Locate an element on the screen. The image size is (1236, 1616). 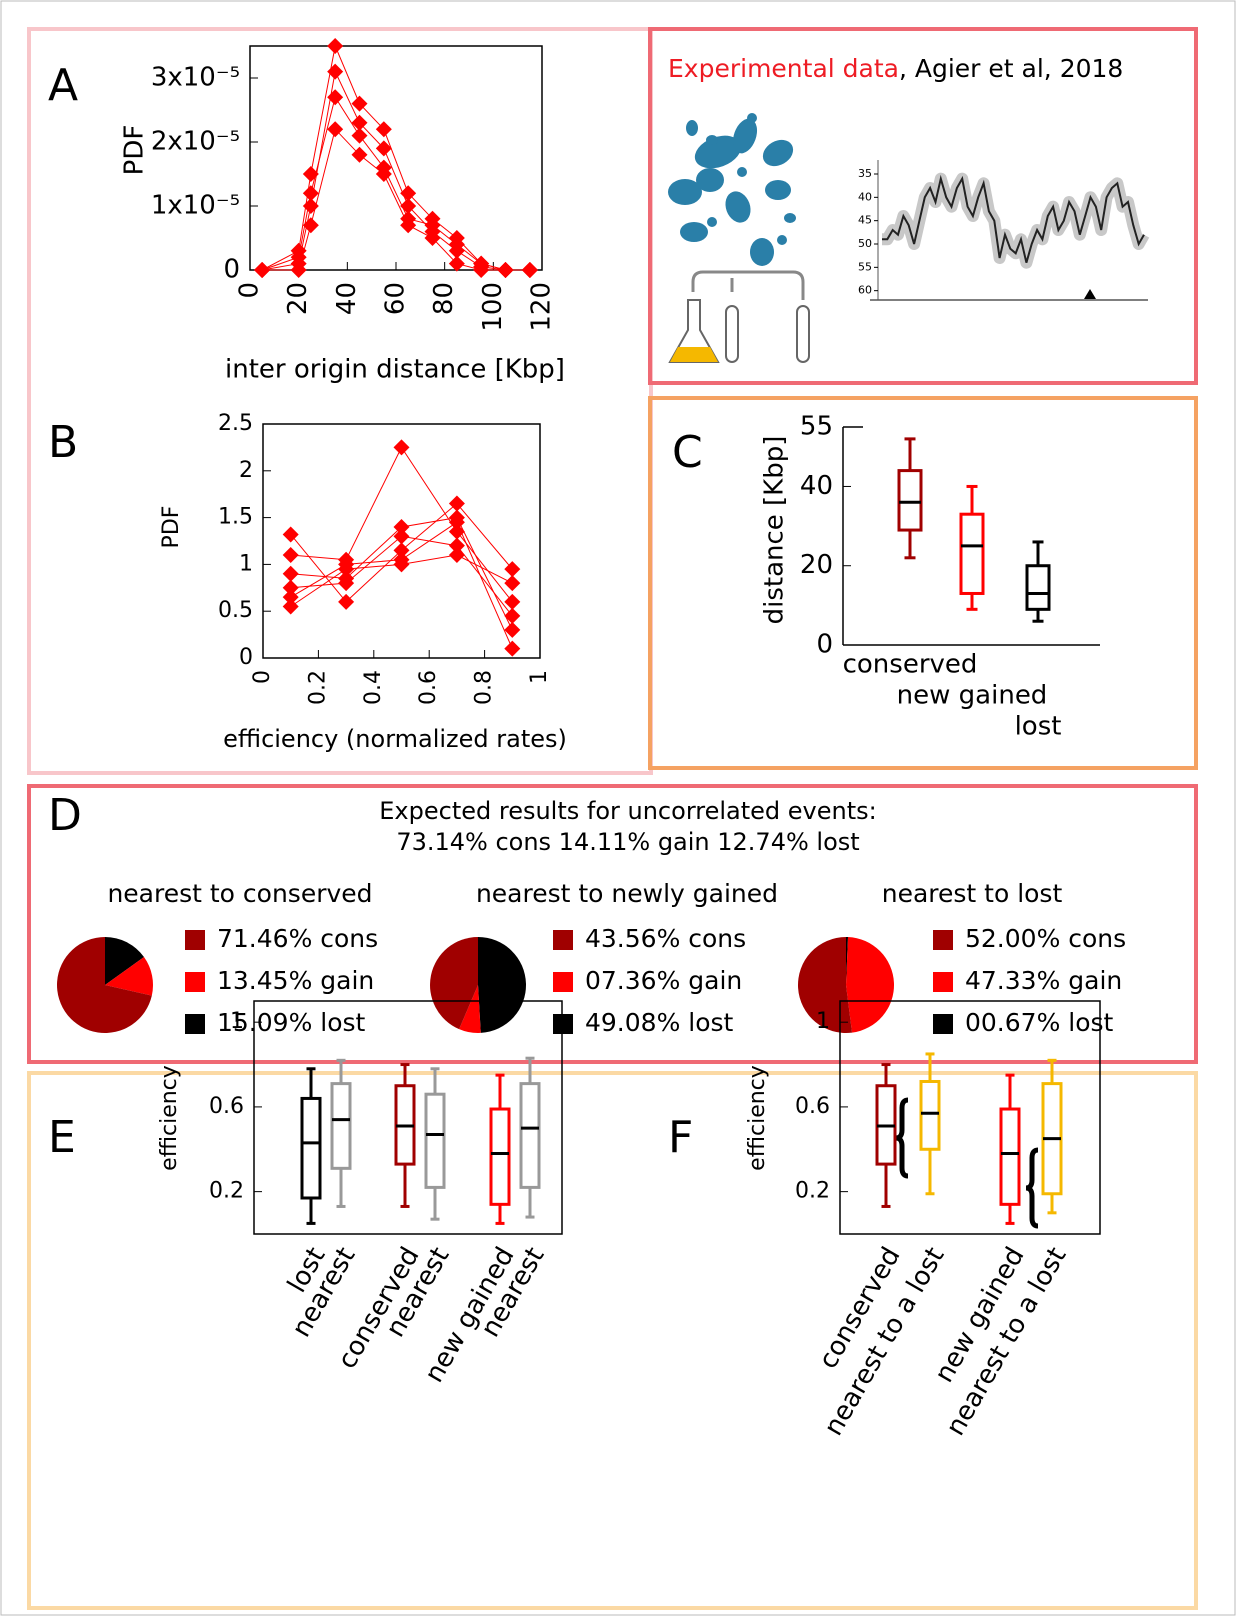
exp-title: Experimental data, Agier et al, 2018 is located at coordinates (895, 68).